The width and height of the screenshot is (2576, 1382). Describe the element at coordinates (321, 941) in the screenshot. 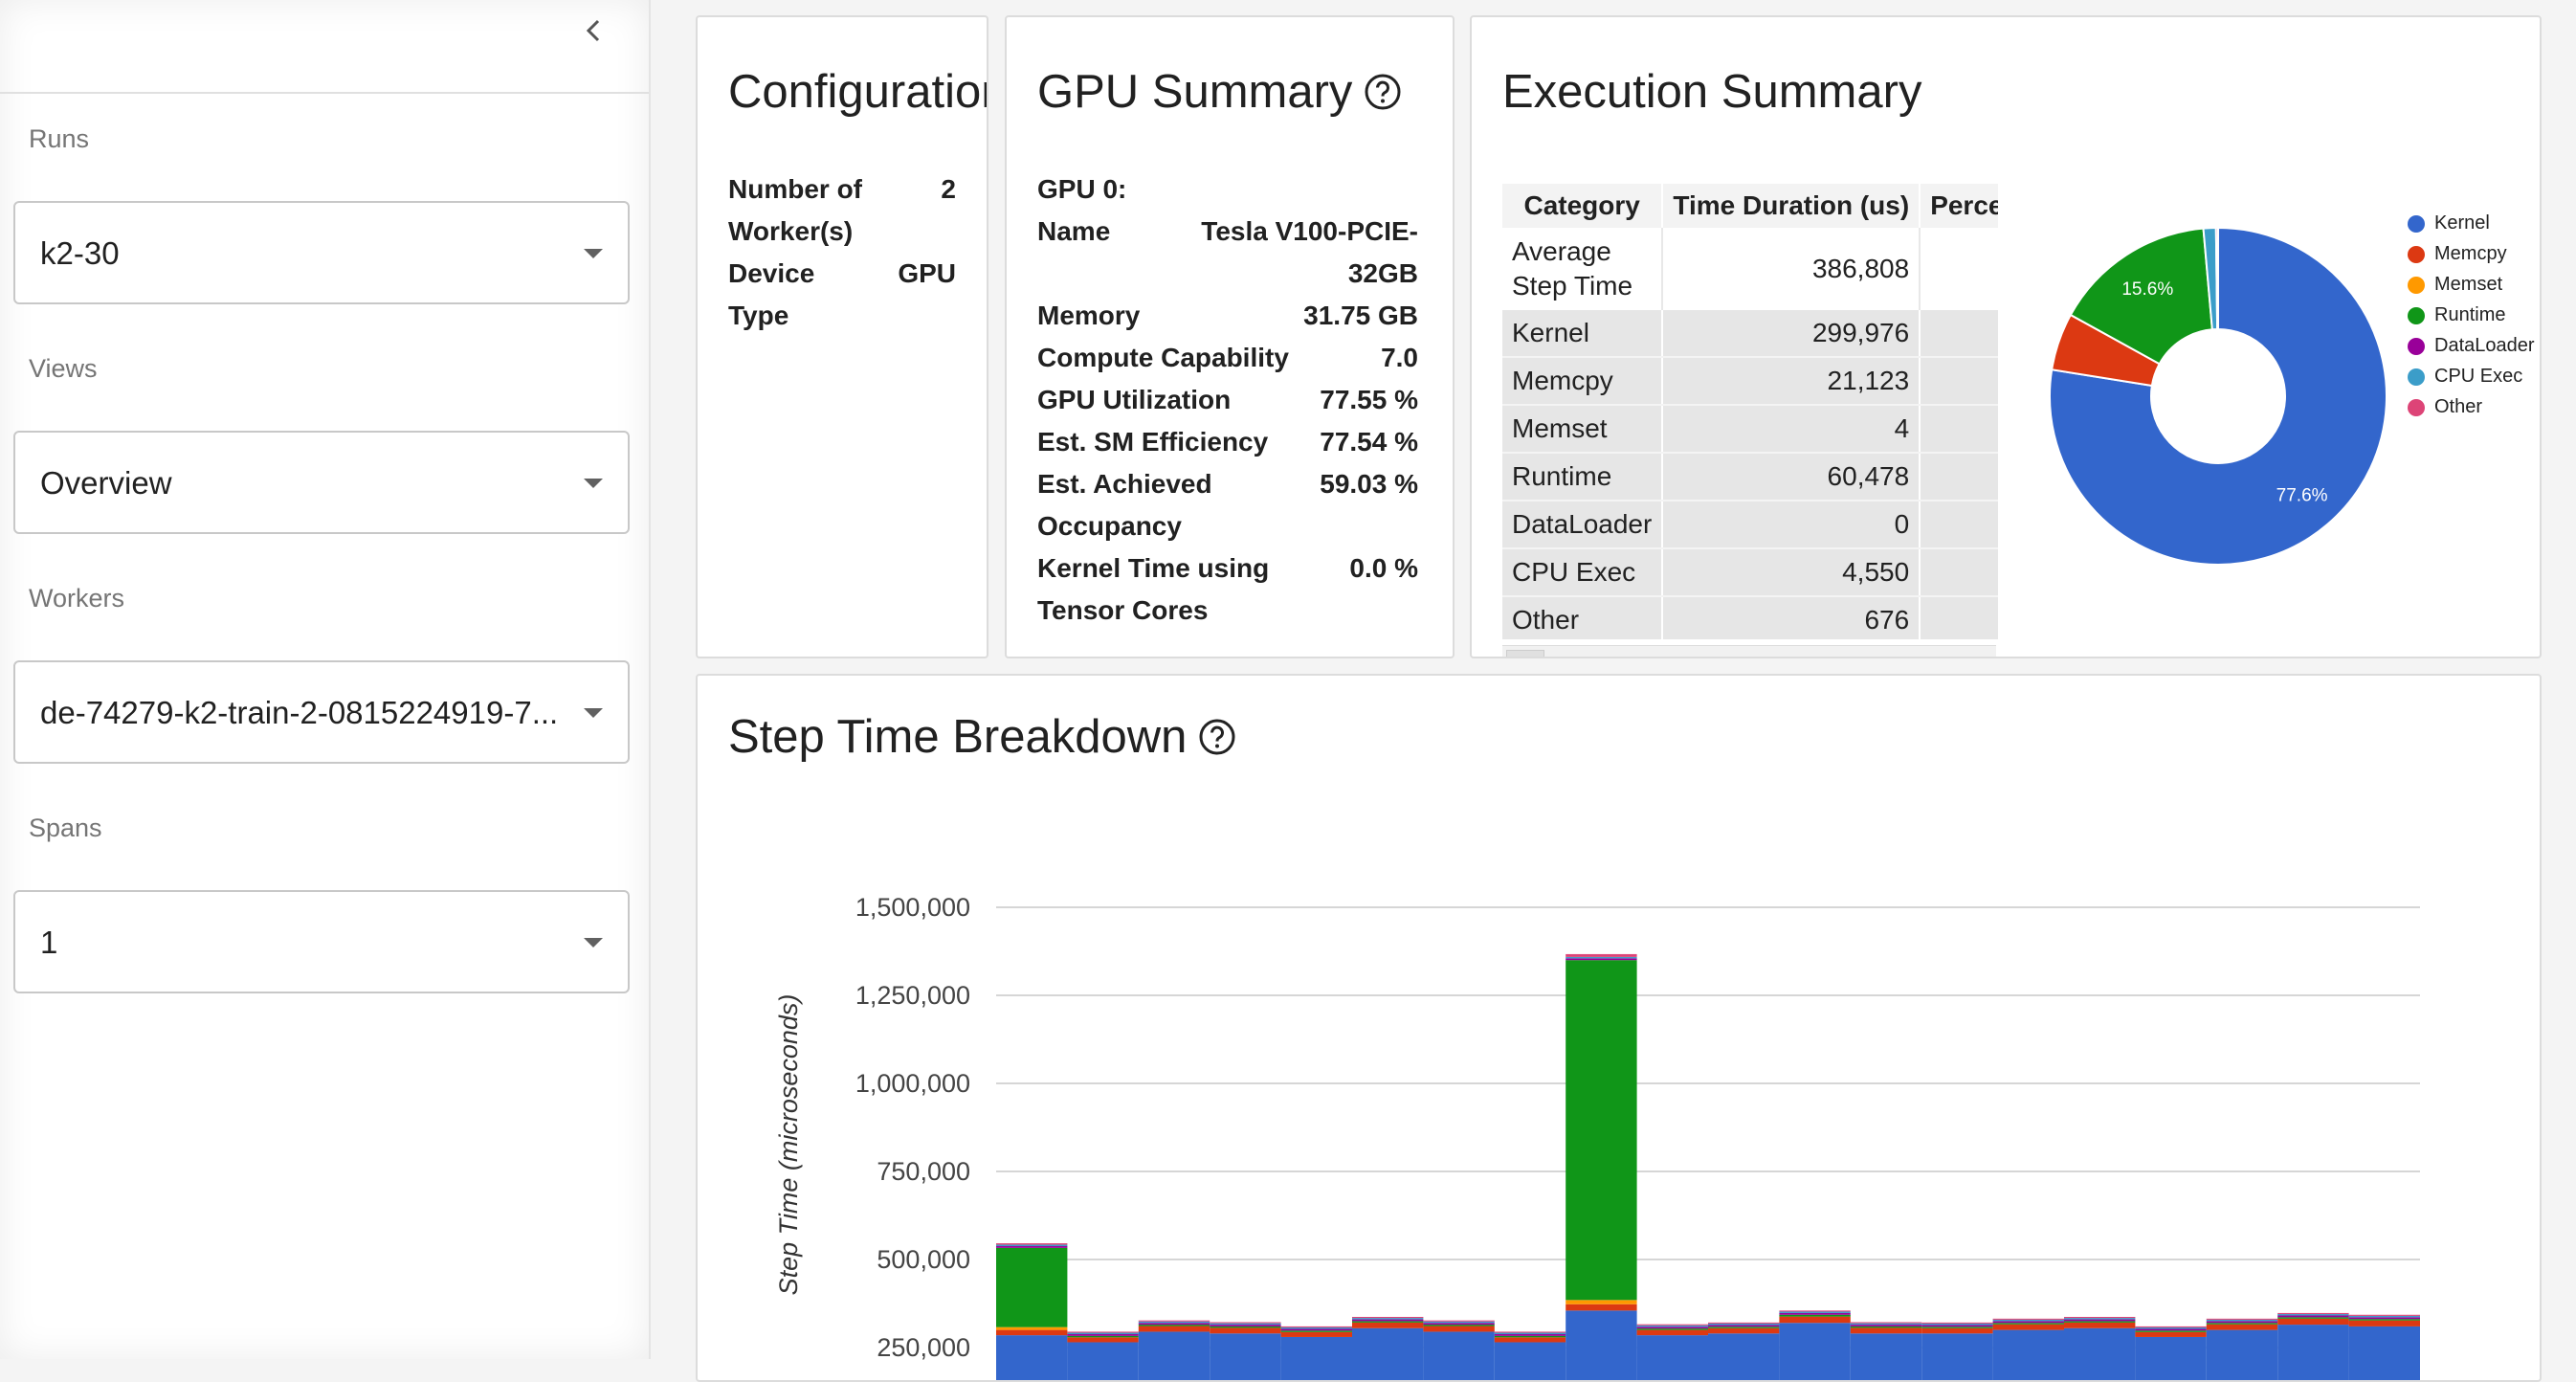

I see `spans-select: 1` at that location.